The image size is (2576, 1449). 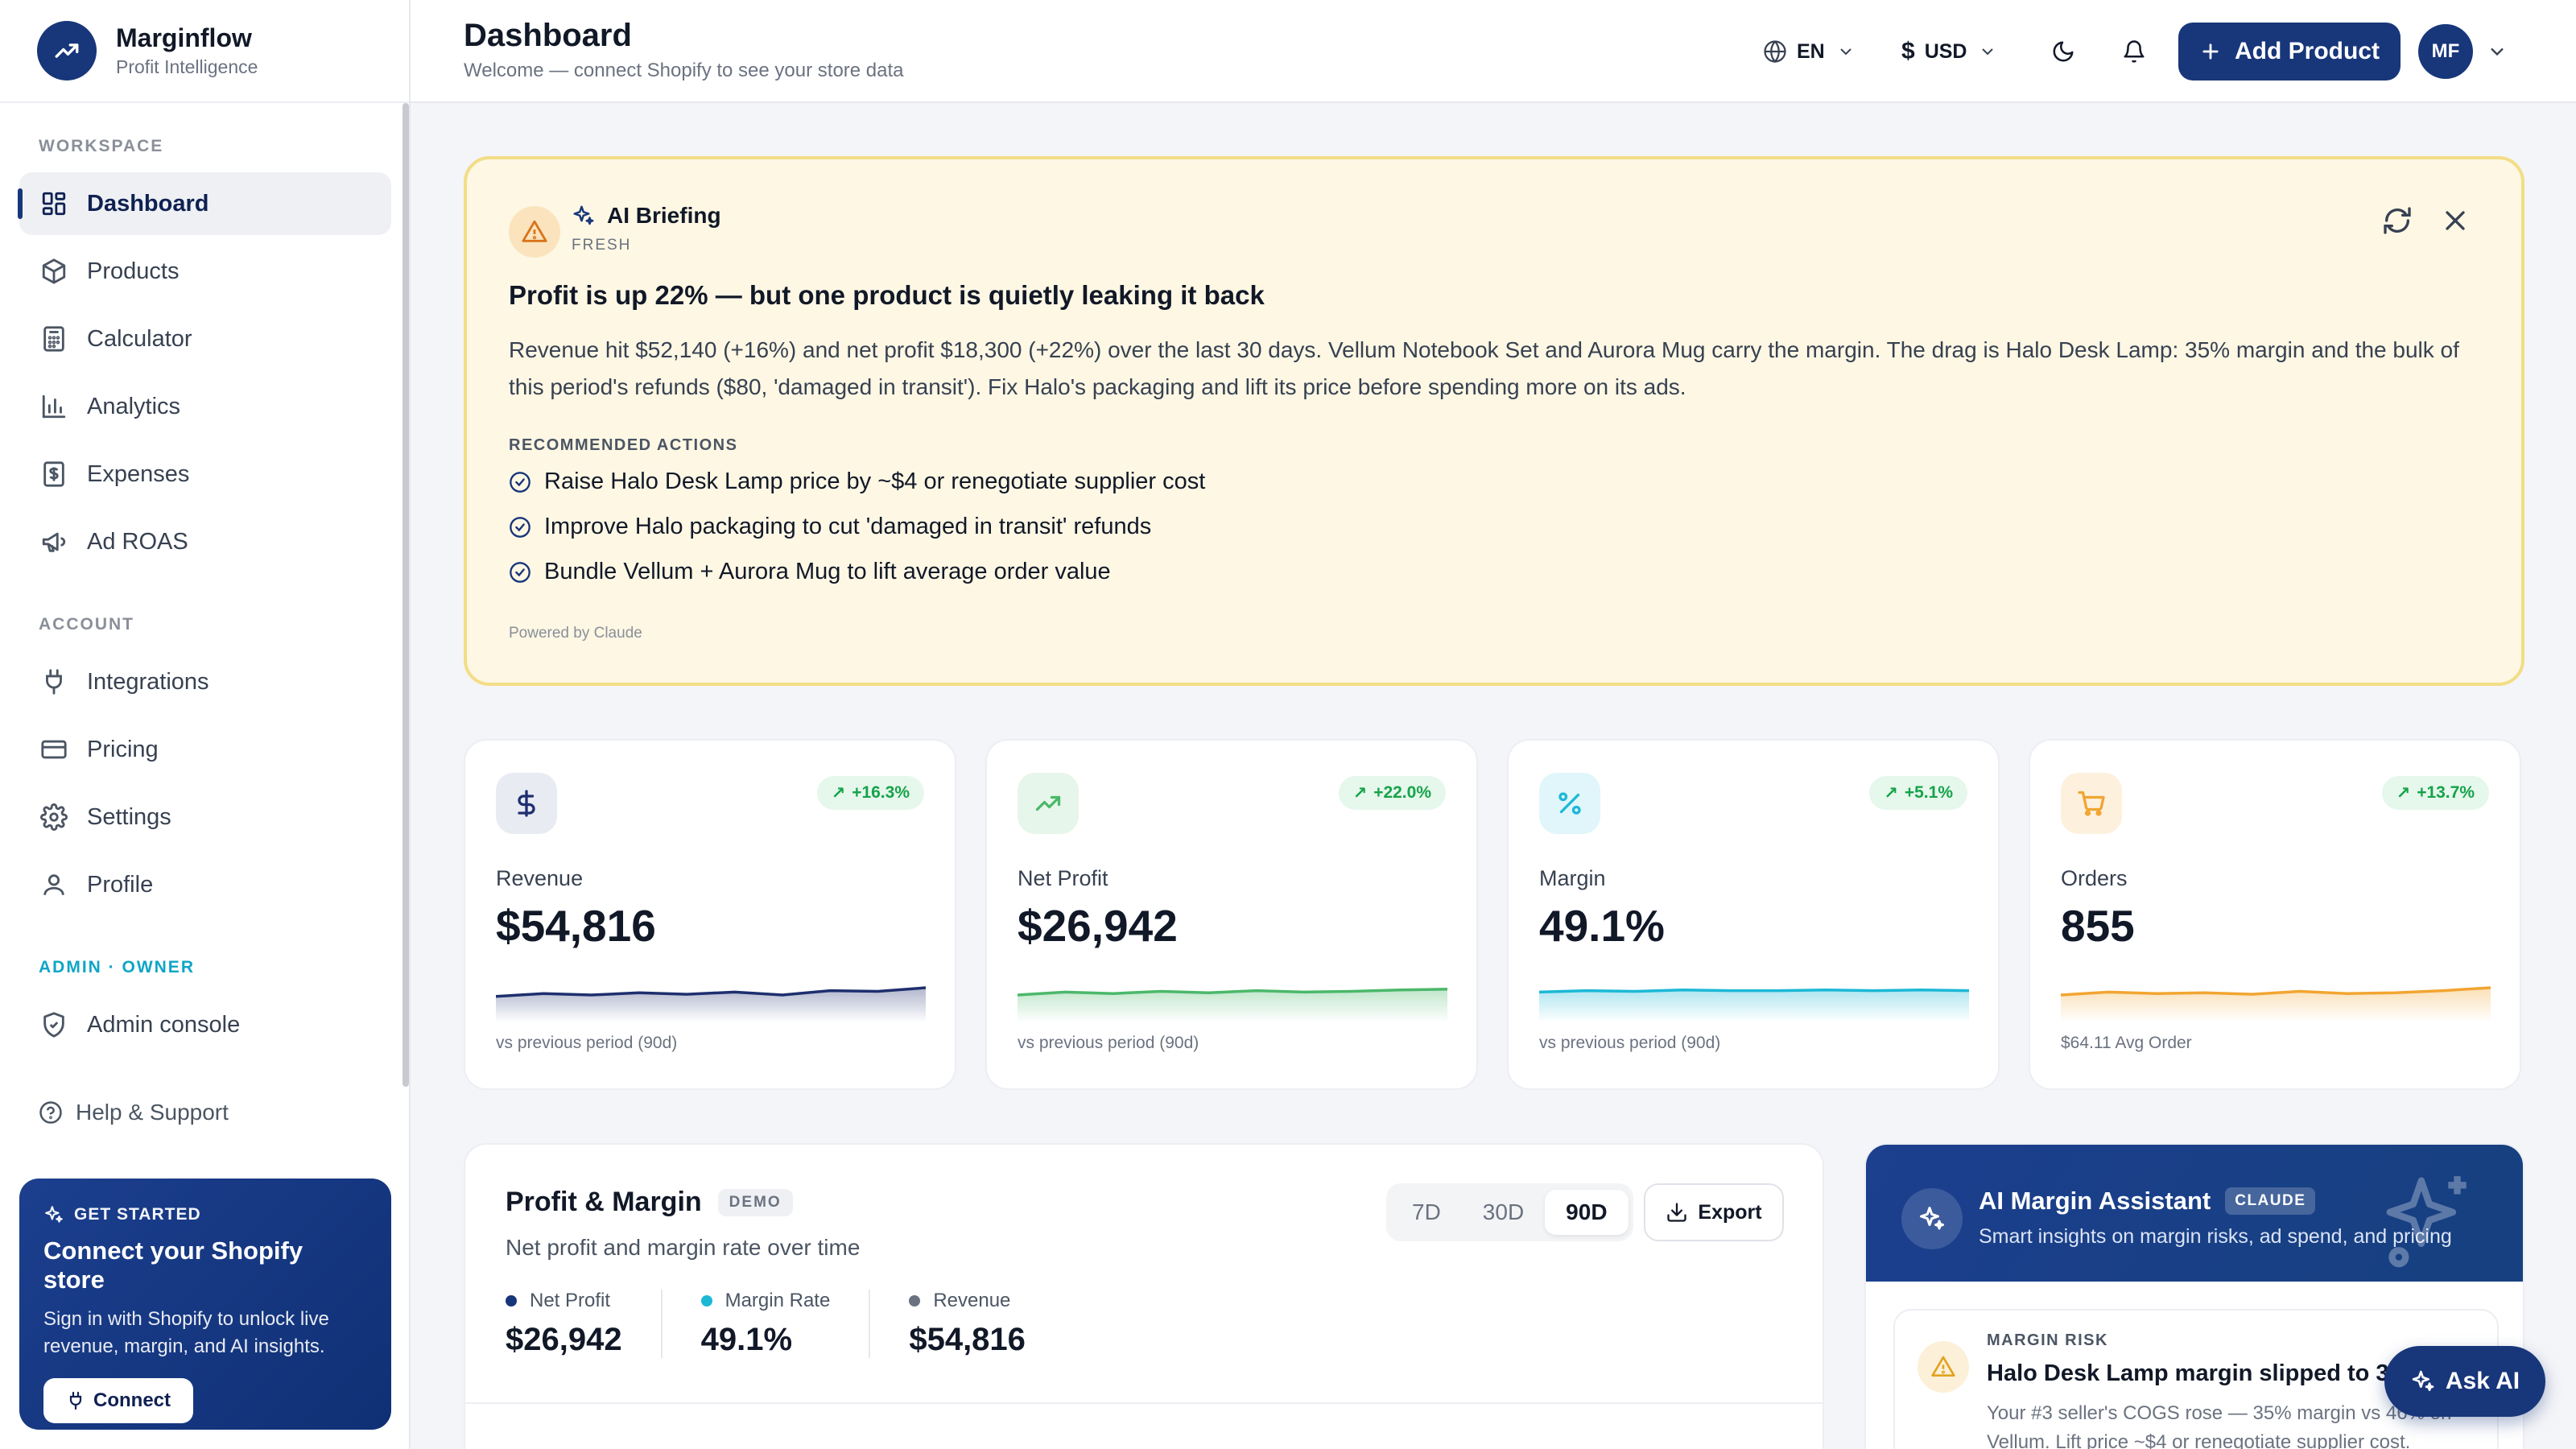 I want to click on language-selector: EN, so click(x=1809, y=51).